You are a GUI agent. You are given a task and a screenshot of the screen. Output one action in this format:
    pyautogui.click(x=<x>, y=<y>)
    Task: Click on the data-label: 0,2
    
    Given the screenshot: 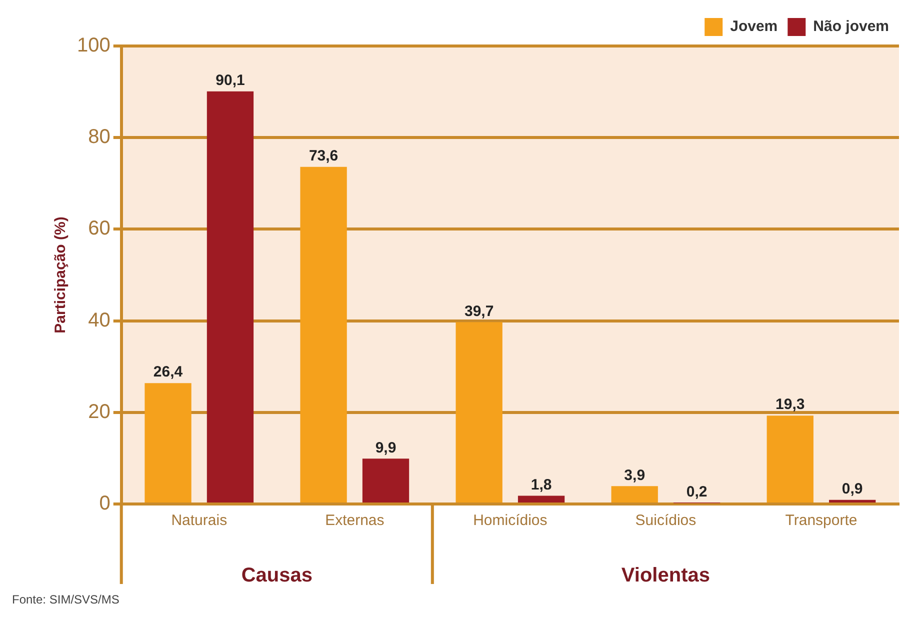 What is the action you would take?
    pyautogui.click(x=697, y=492)
    